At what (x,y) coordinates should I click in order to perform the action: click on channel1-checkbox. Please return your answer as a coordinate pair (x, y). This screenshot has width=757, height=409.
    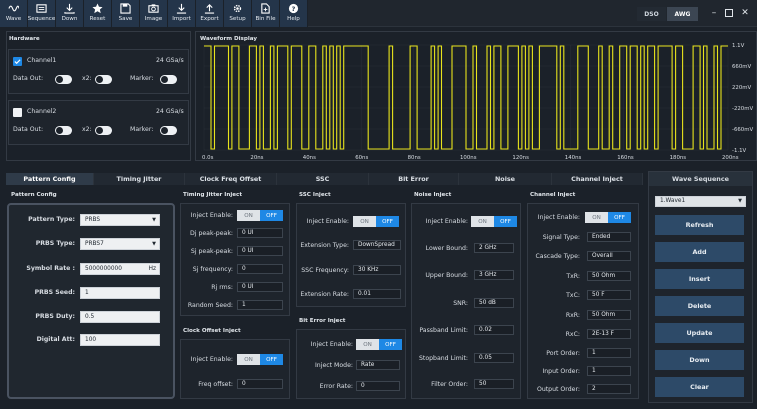
    Looking at the image, I should click on (17, 61).